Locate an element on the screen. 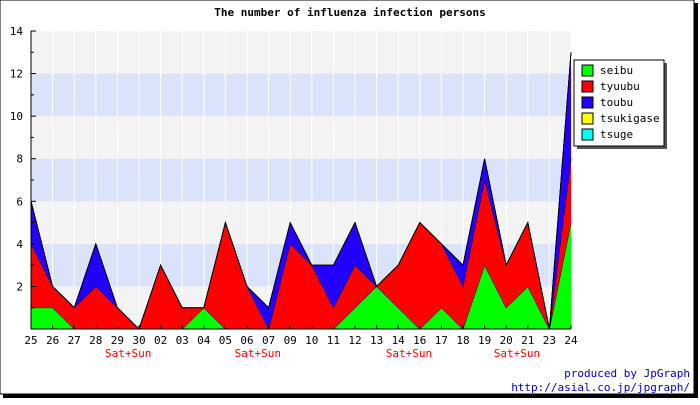 Image resolution: width=700 pixels, height=405 pixels. y-tick-label: 8 is located at coordinates (19, 159).